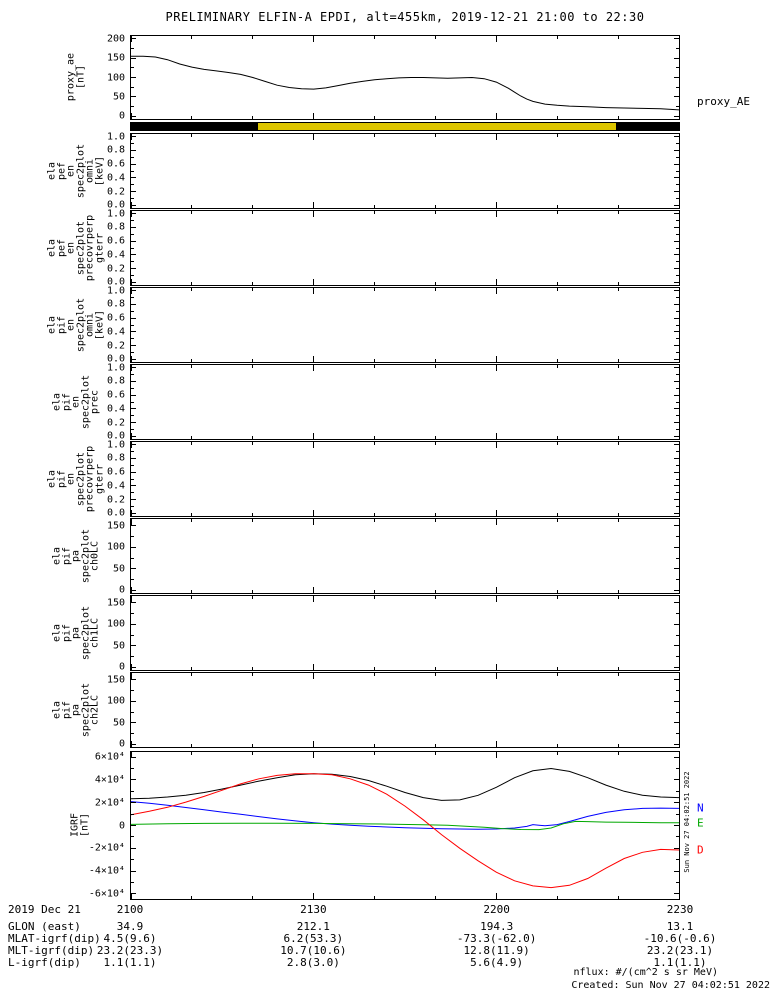  What do you see at coordinates (393, 634) in the screenshot?
I see `panel-pif-pa-ch1lc: 150 100 50 0` at bounding box center [393, 634].